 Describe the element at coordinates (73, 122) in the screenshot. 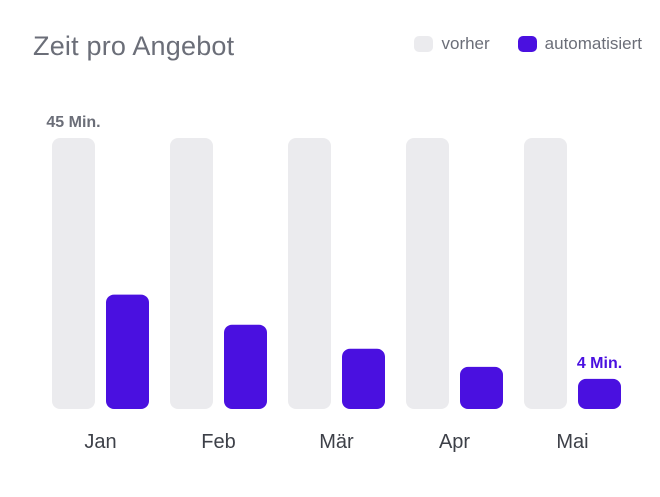

I see `data-label-vorher-jan: 45 Min.` at that location.